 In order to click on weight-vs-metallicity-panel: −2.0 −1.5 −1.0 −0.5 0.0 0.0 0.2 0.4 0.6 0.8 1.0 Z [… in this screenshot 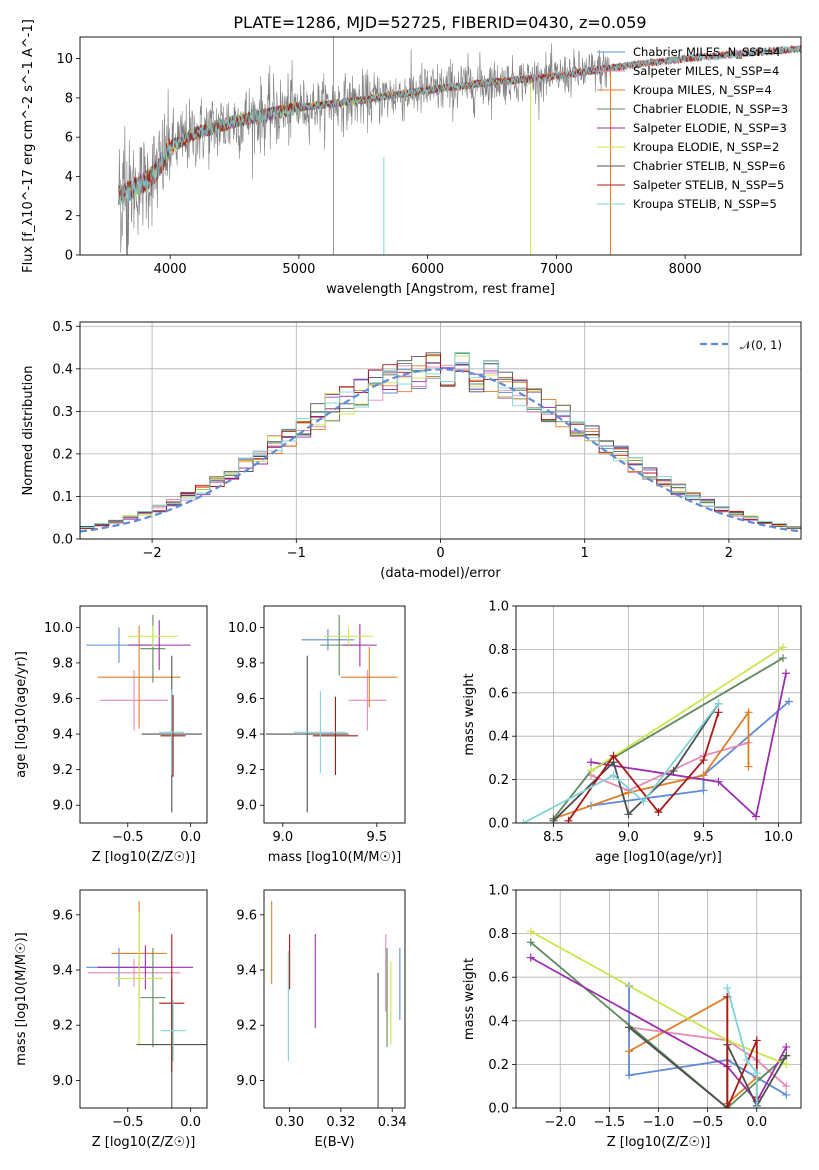, I will do `click(632, 1017)`.